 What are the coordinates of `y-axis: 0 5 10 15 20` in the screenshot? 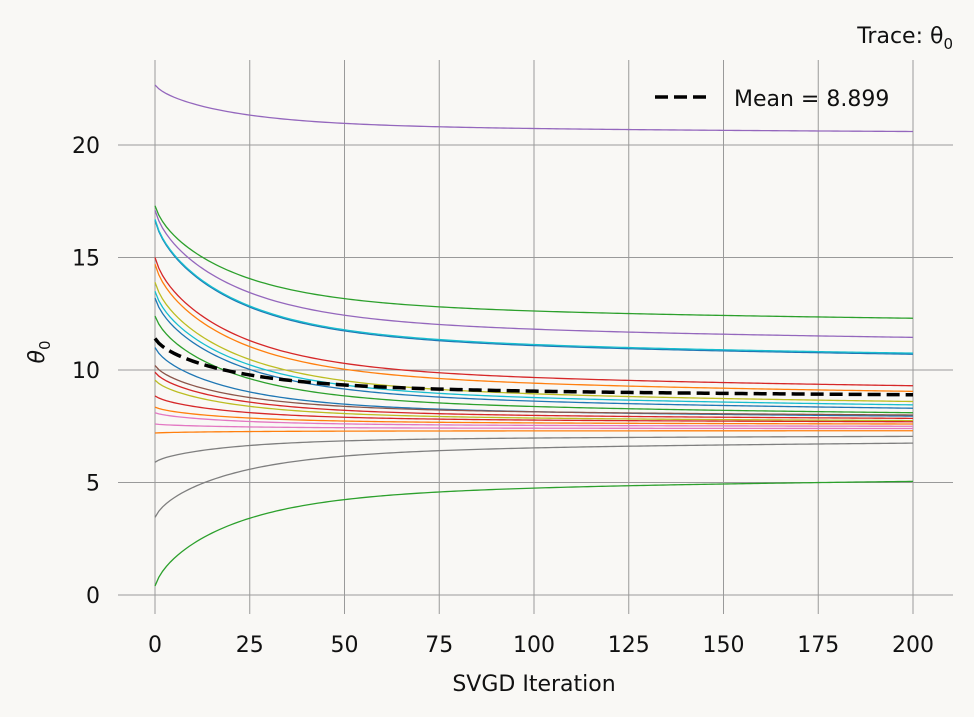 It's located at (86, 371).